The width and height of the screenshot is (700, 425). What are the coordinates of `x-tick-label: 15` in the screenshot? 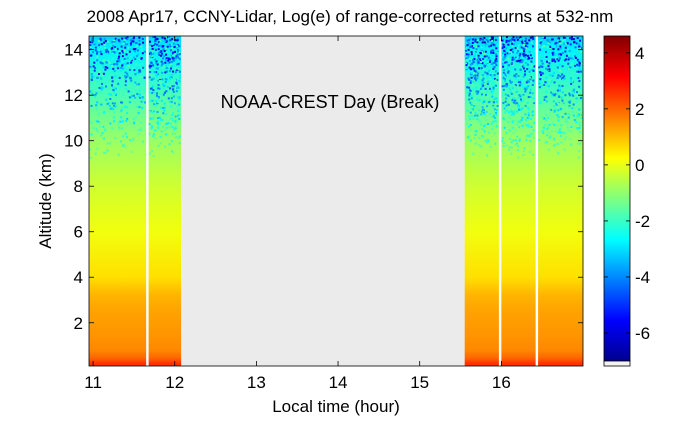 It's located at (419, 382).